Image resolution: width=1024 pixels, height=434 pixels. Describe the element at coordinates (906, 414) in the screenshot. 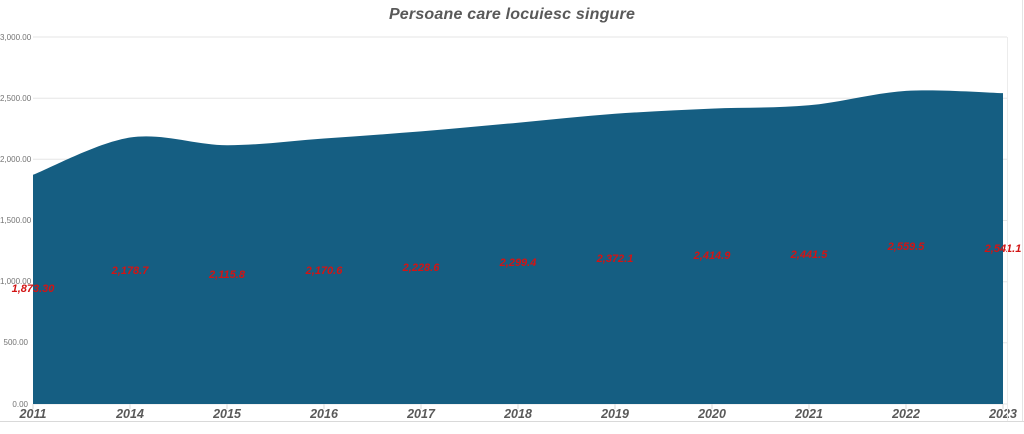

I see `x-axis-tick-label: 2022` at that location.